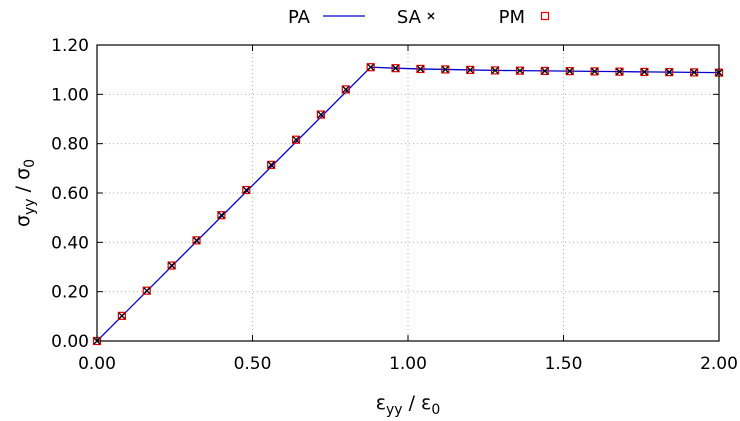  What do you see at coordinates (70, 95) in the screenshot?
I see `y-tick-label: 1.00` at bounding box center [70, 95].